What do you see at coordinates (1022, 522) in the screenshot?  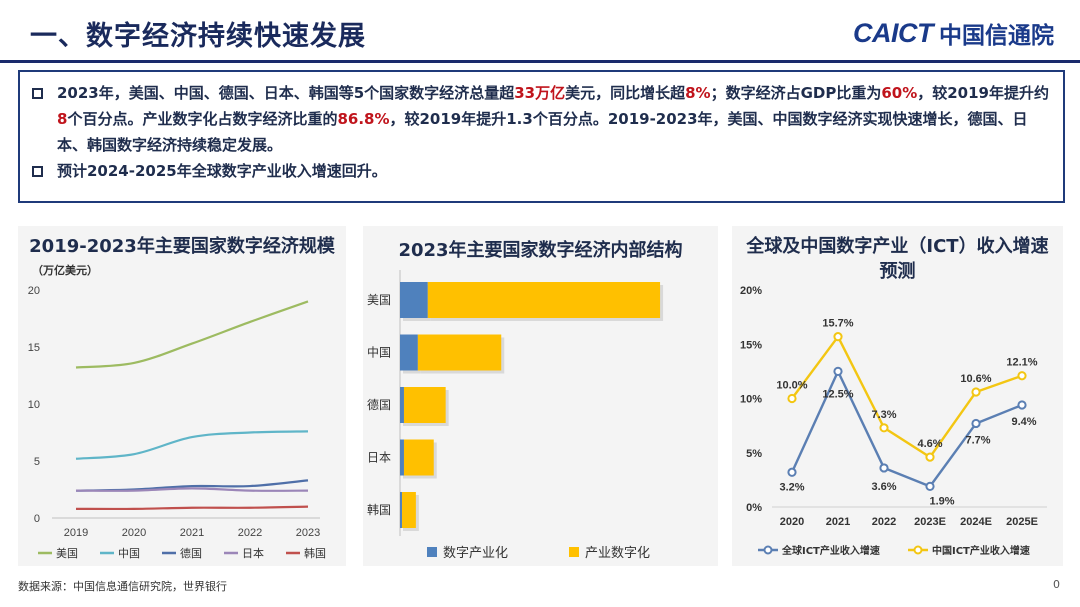 I see `x-tick-label: 2025E` at bounding box center [1022, 522].